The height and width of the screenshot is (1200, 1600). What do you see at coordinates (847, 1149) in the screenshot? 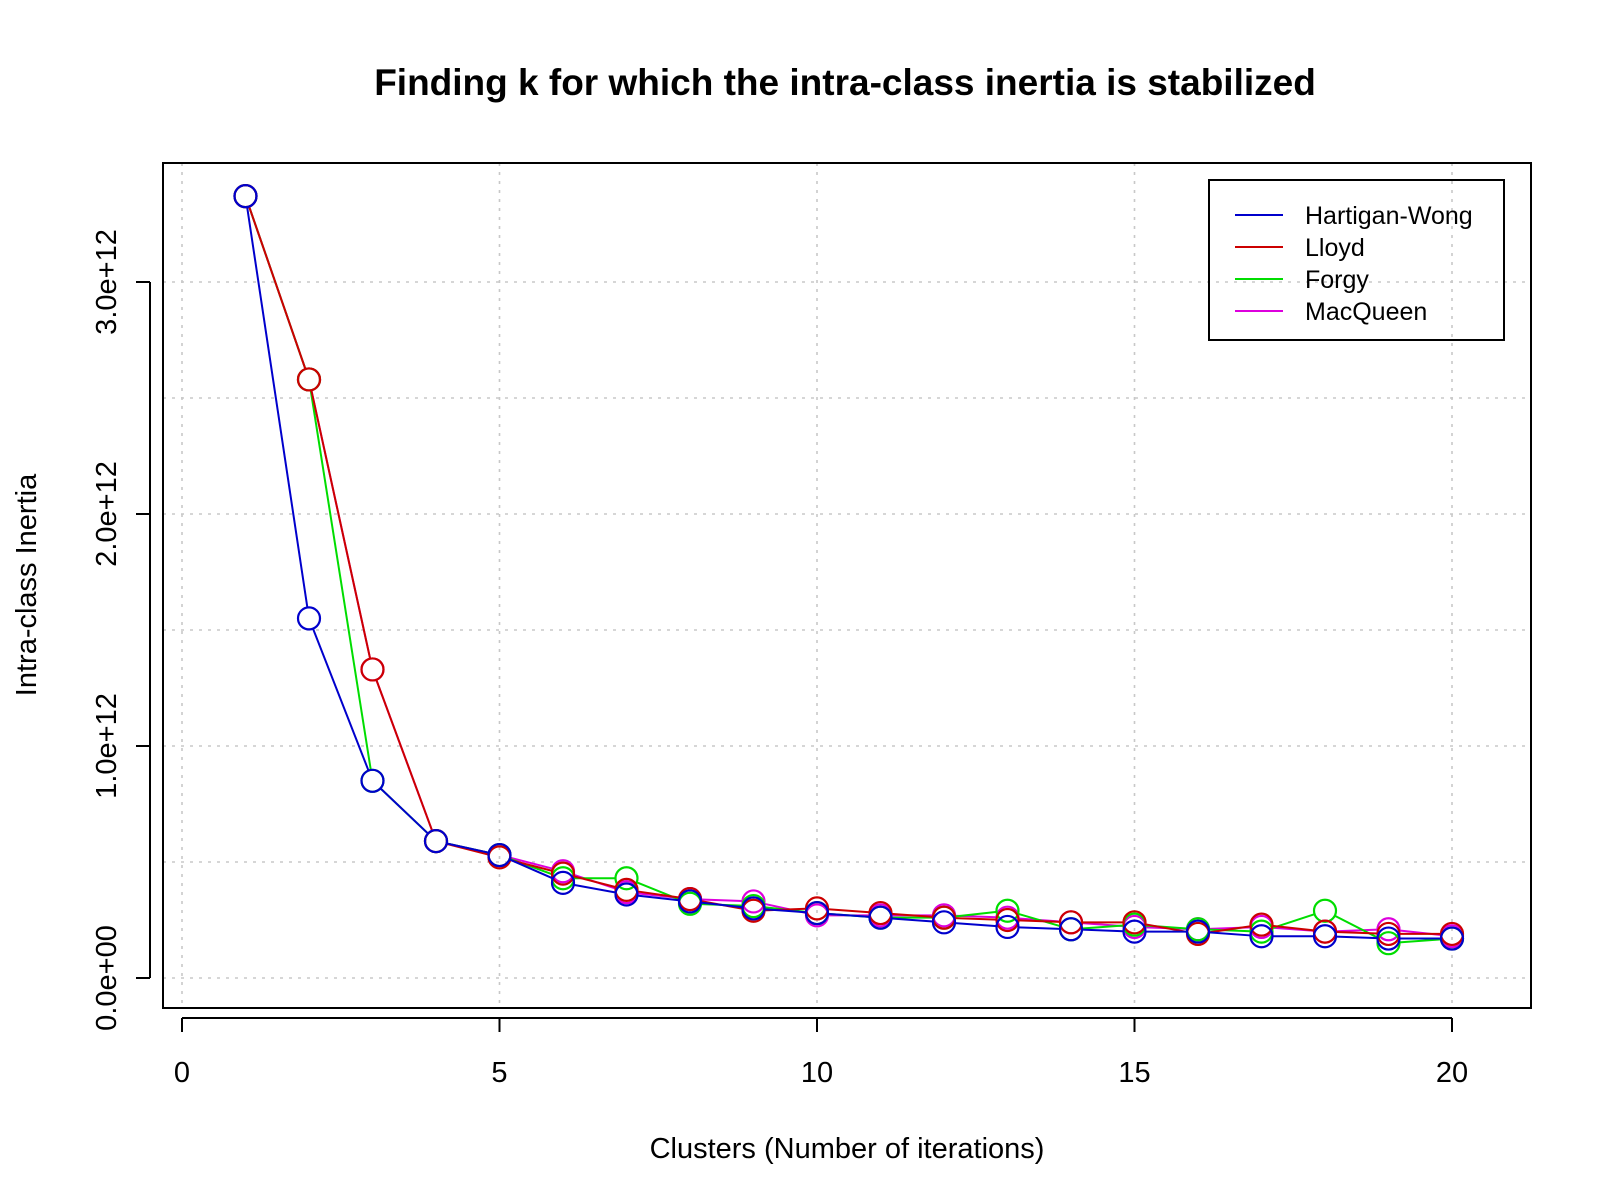
I see `x-axis-label: Clusters (Number of iterations)` at bounding box center [847, 1149].